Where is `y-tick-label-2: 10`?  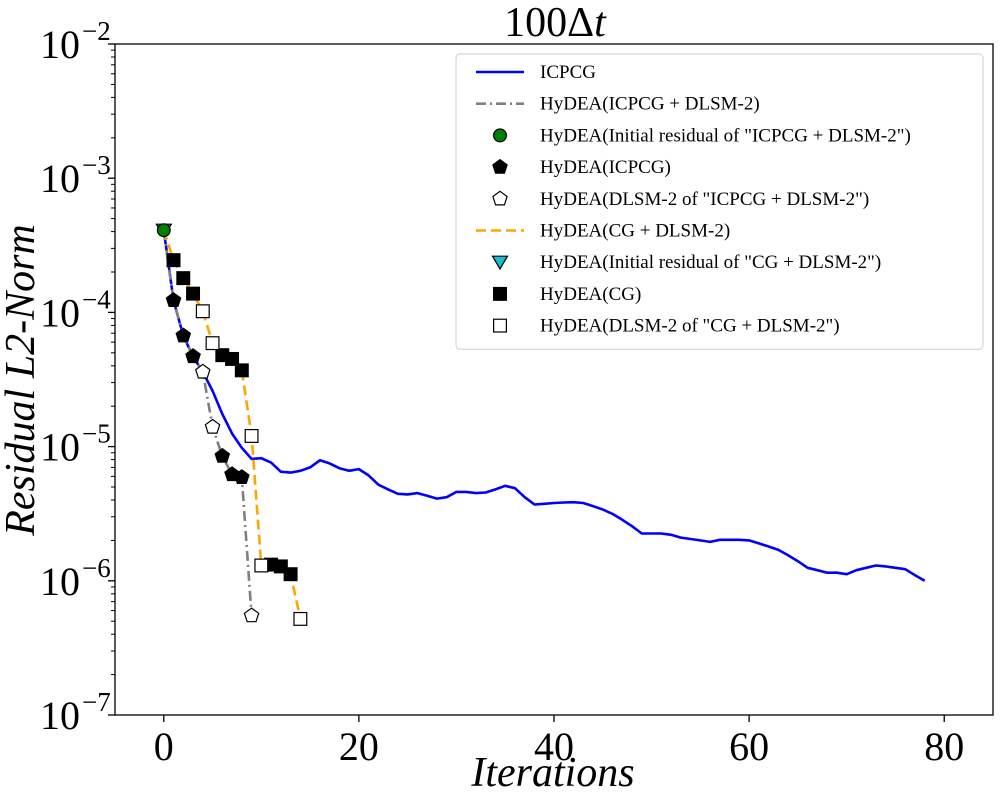
y-tick-label-2: 10 is located at coordinates (60, 447).